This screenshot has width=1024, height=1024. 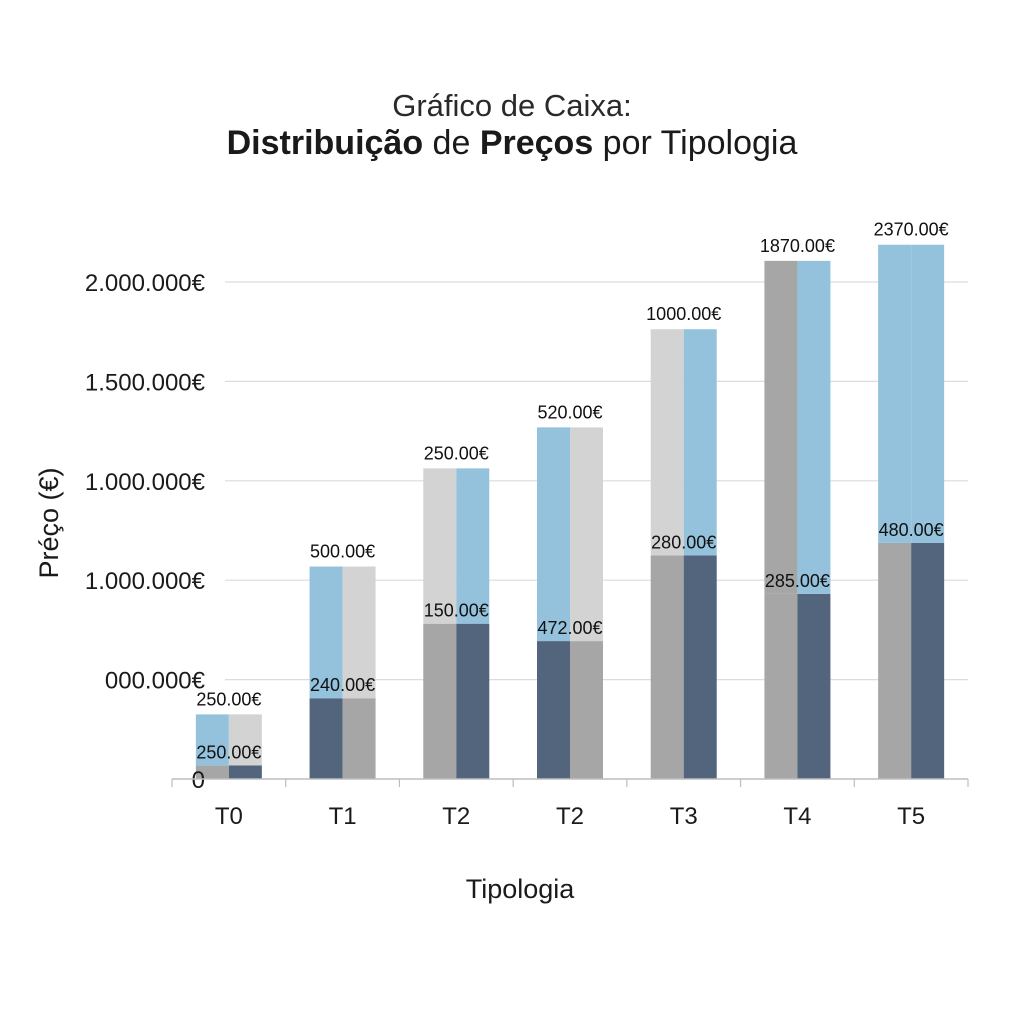 I want to click on data-label-top: 520.00€, so click(x=569, y=412).